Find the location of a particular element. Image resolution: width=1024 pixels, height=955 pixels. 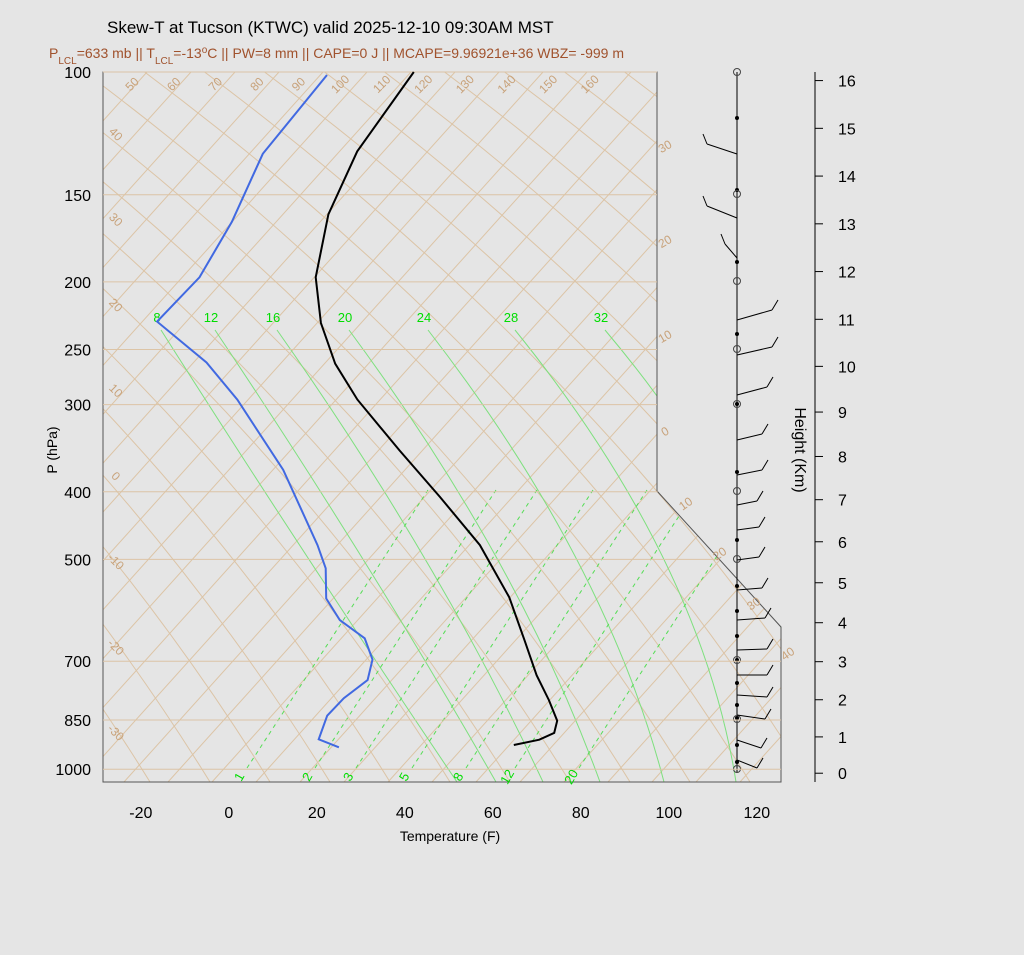

x-tick-label: 0 is located at coordinates (228, 813).